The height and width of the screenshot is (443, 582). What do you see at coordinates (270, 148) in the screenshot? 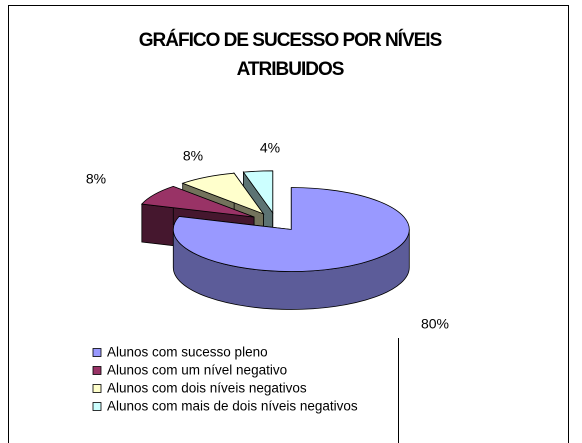
I see `data-label: 4%` at bounding box center [270, 148].